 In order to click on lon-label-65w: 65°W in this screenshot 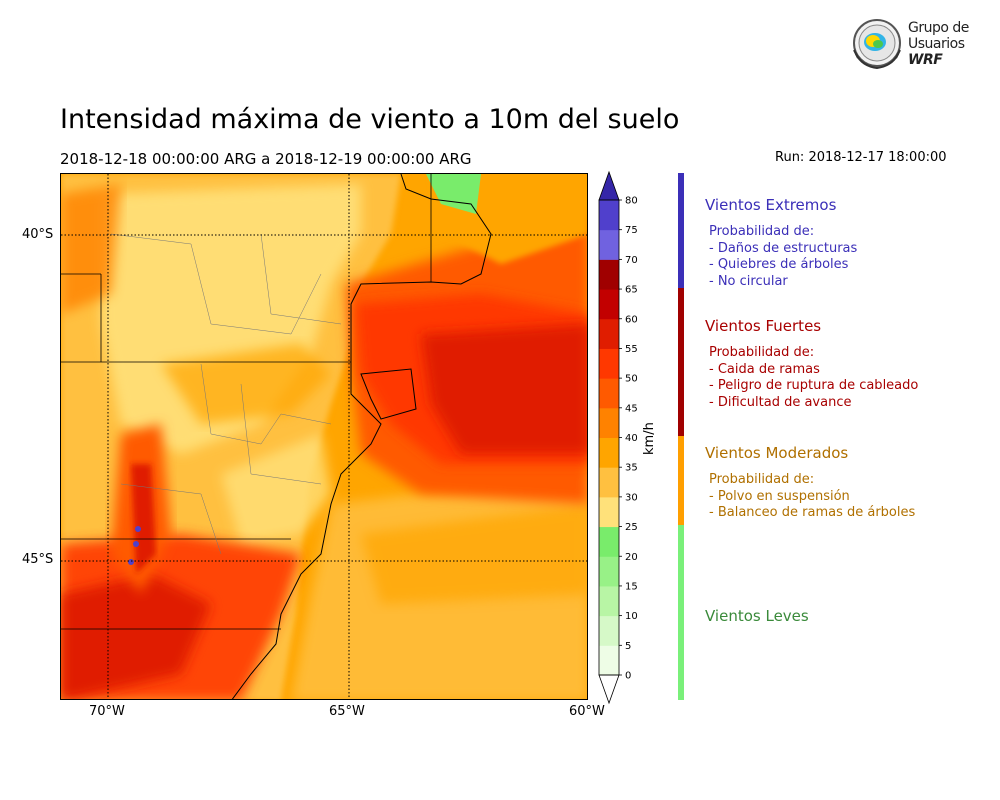, I will do `click(347, 711)`.